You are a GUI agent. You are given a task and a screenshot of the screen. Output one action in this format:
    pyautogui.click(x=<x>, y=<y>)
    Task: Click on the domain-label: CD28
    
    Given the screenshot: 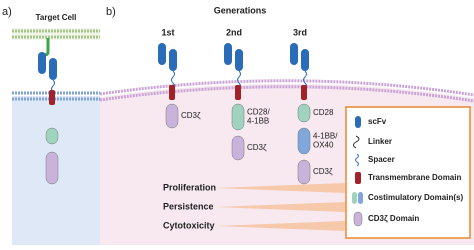 What is the action you would take?
    pyautogui.click(x=323, y=112)
    